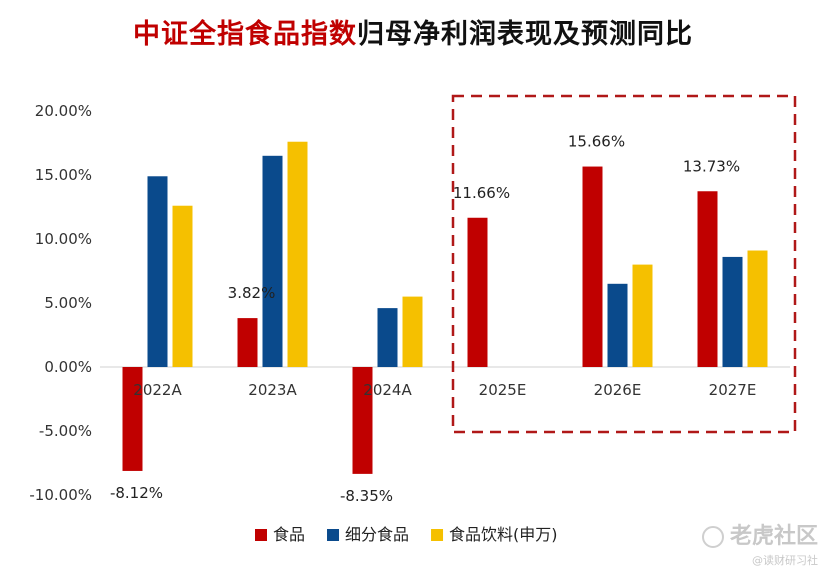  Describe the element at coordinates (252, 293) in the screenshot. I see `data-label: 3.82%` at that location.